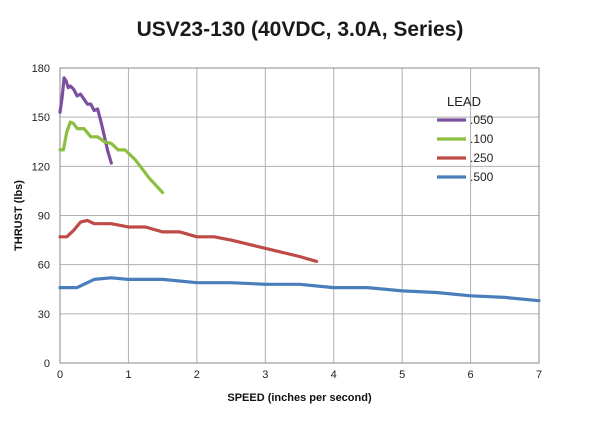 The width and height of the screenshot is (600, 430). What do you see at coordinates (41, 69) in the screenshot?
I see `y-tick-label: 180` at bounding box center [41, 69].